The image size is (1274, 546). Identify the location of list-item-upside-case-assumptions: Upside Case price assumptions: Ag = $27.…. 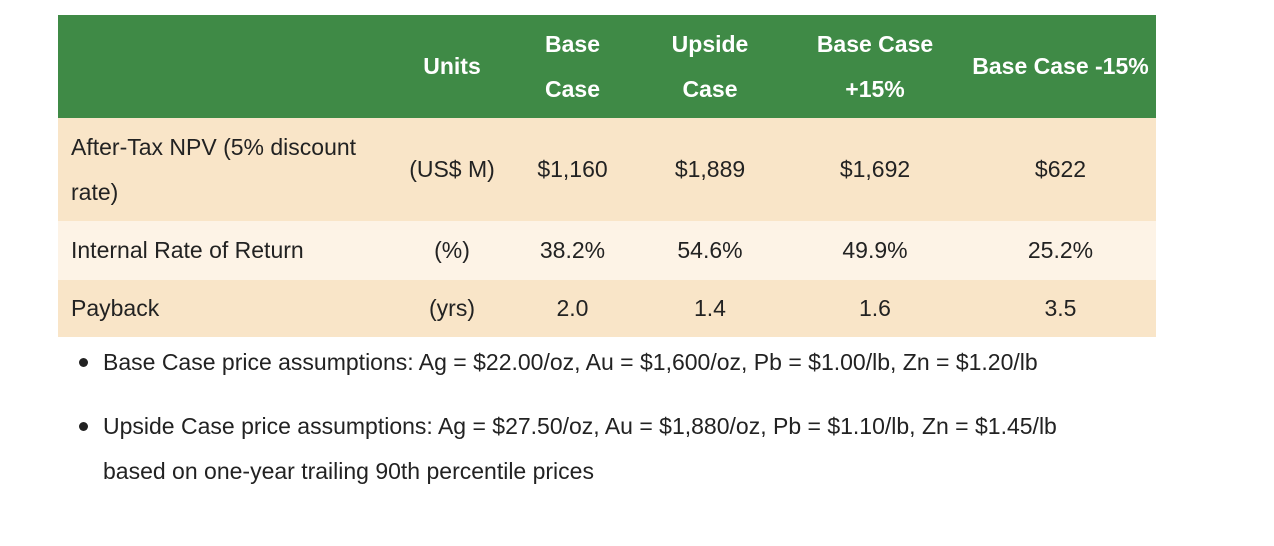
(586, 449).